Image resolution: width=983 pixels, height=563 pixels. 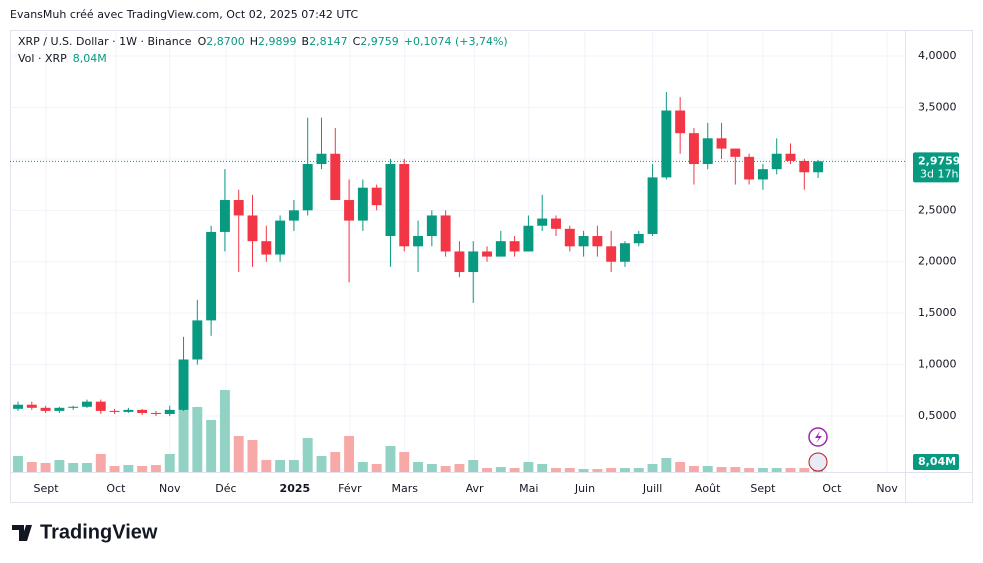 I want to click on y-tick-label: 3,5000, so click(x=937, y=106).